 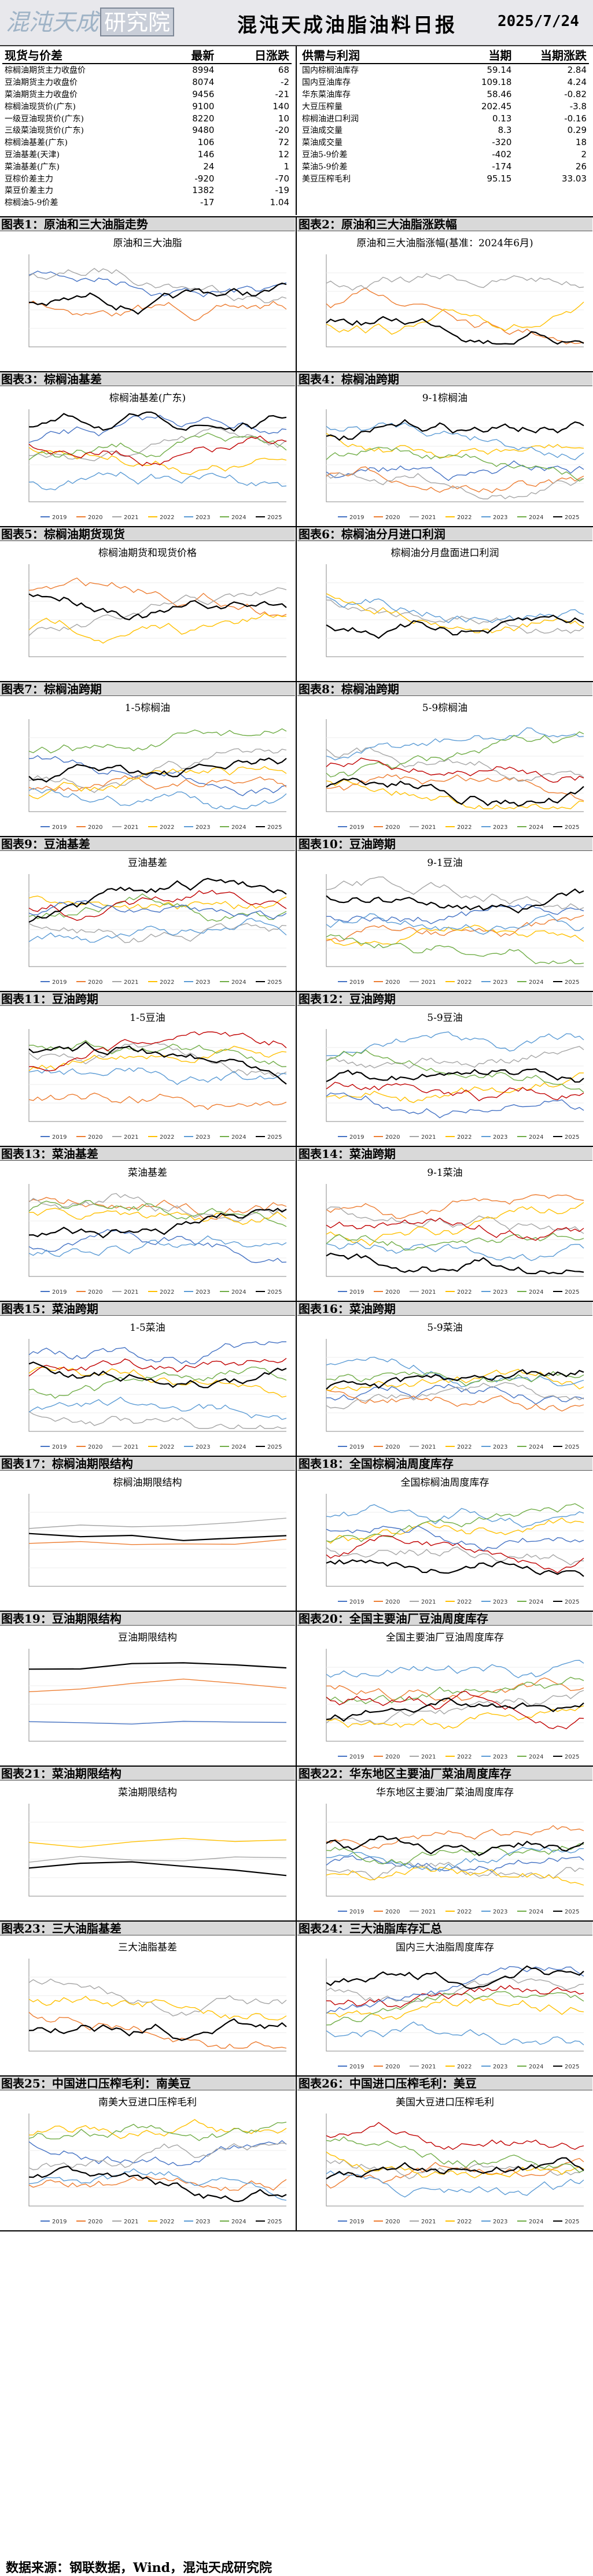 What do you see at coordinates (147, 534) in the screenshot?
I see `figure-label: 图表5：棕榈油期货现货` at bounding box center [147, 534].